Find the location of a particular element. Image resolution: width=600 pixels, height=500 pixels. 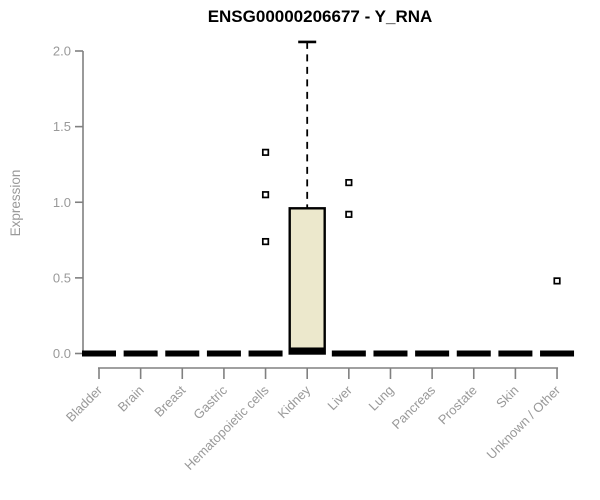

box-gastric is located at coordinates (223, 353).